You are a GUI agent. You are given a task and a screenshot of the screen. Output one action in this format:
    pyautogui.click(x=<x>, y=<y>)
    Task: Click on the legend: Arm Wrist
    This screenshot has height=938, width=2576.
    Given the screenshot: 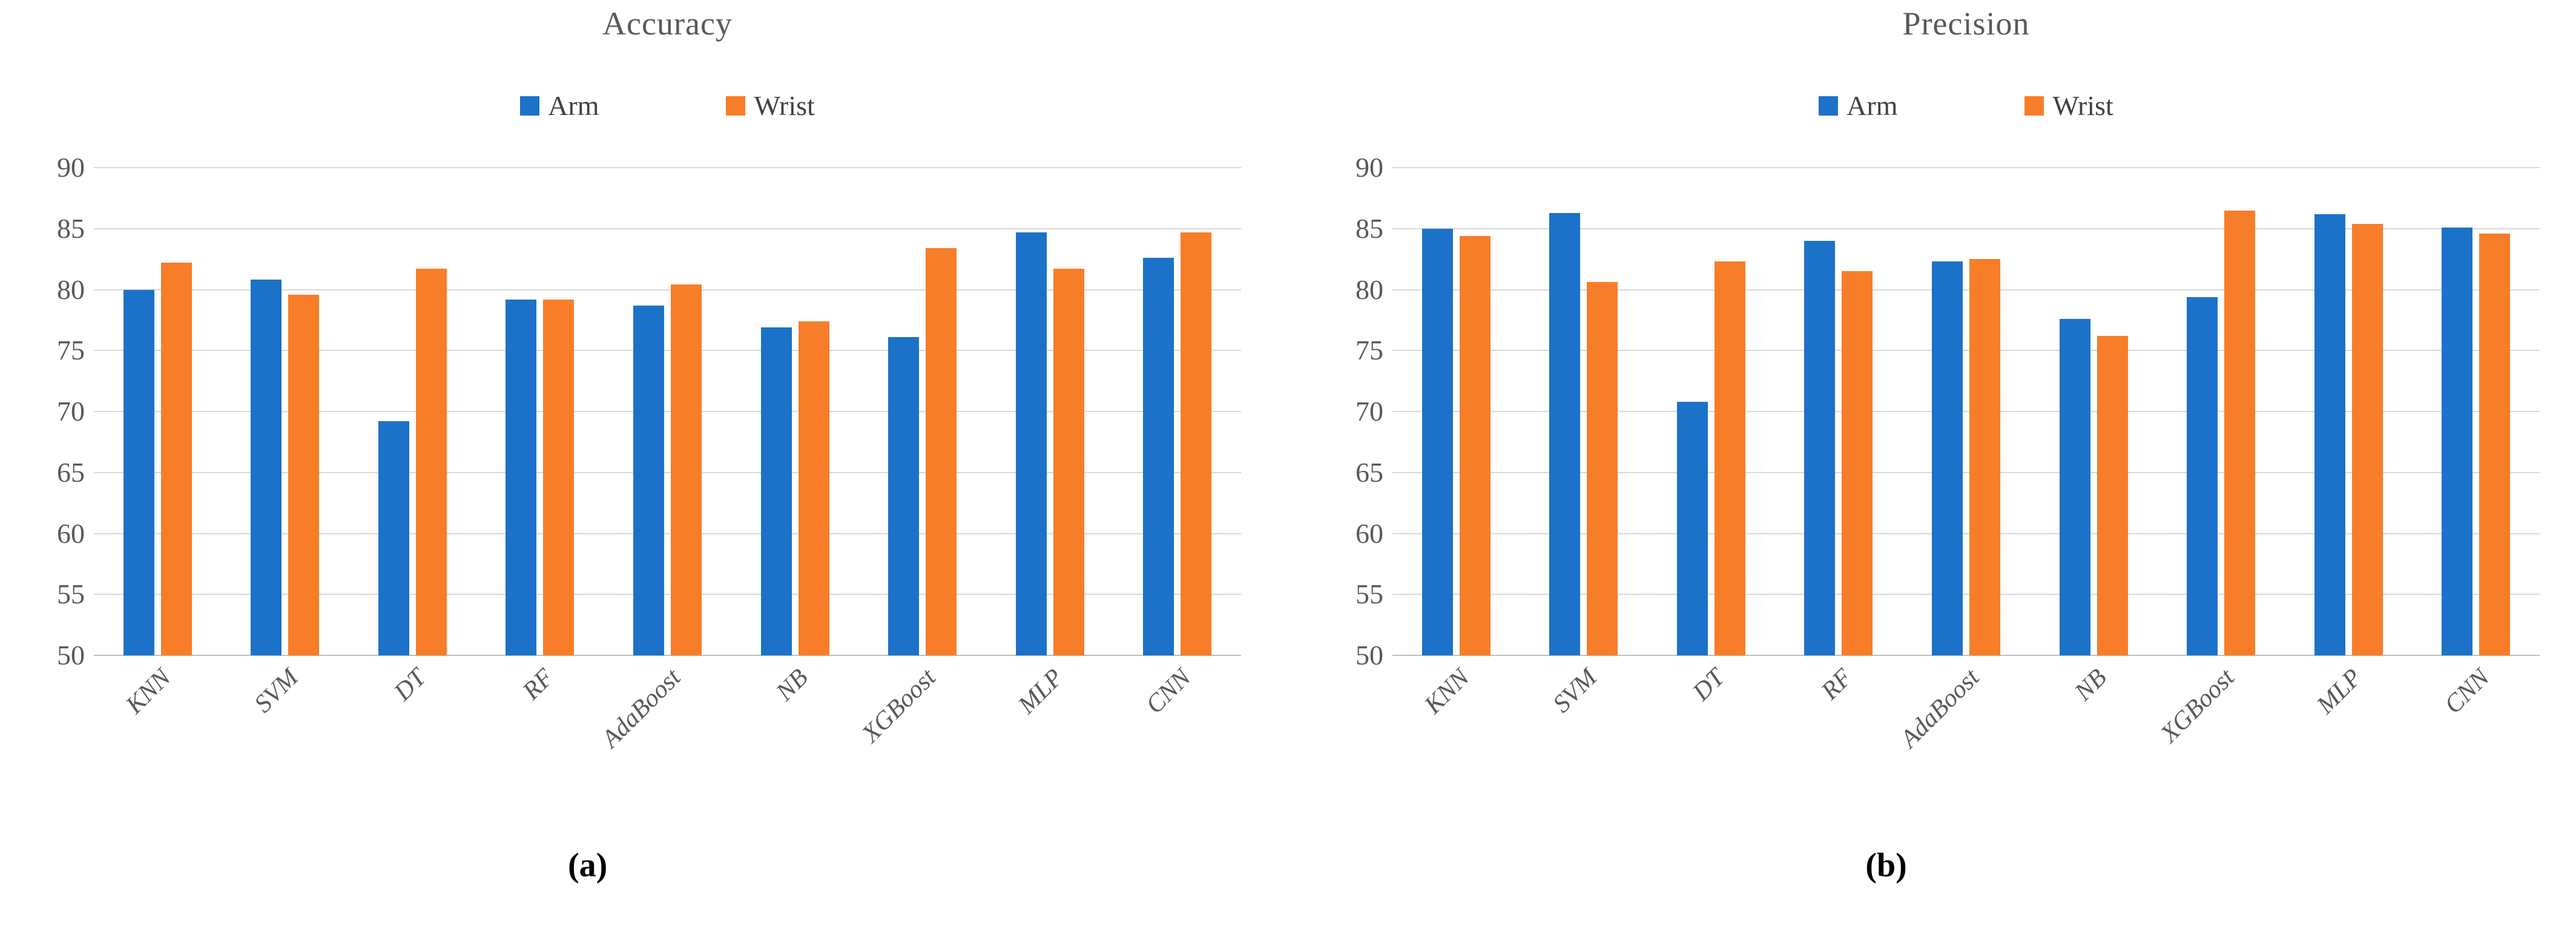 What is the action you would take?
    pyautogui.click(x=667, y=106)
    